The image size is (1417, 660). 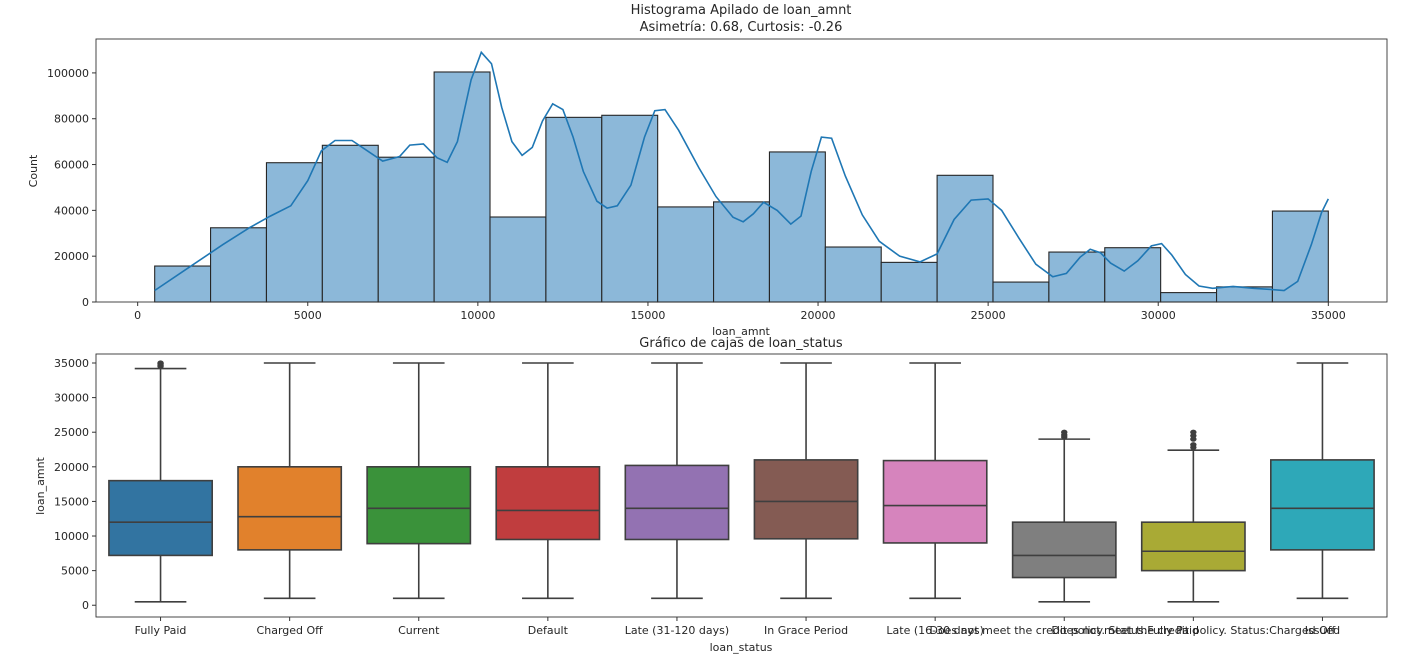 What do you see at coordinates (419, 630) in the screenshot?
I see `x-tick-label: Current` at bounding box center [419, 630].